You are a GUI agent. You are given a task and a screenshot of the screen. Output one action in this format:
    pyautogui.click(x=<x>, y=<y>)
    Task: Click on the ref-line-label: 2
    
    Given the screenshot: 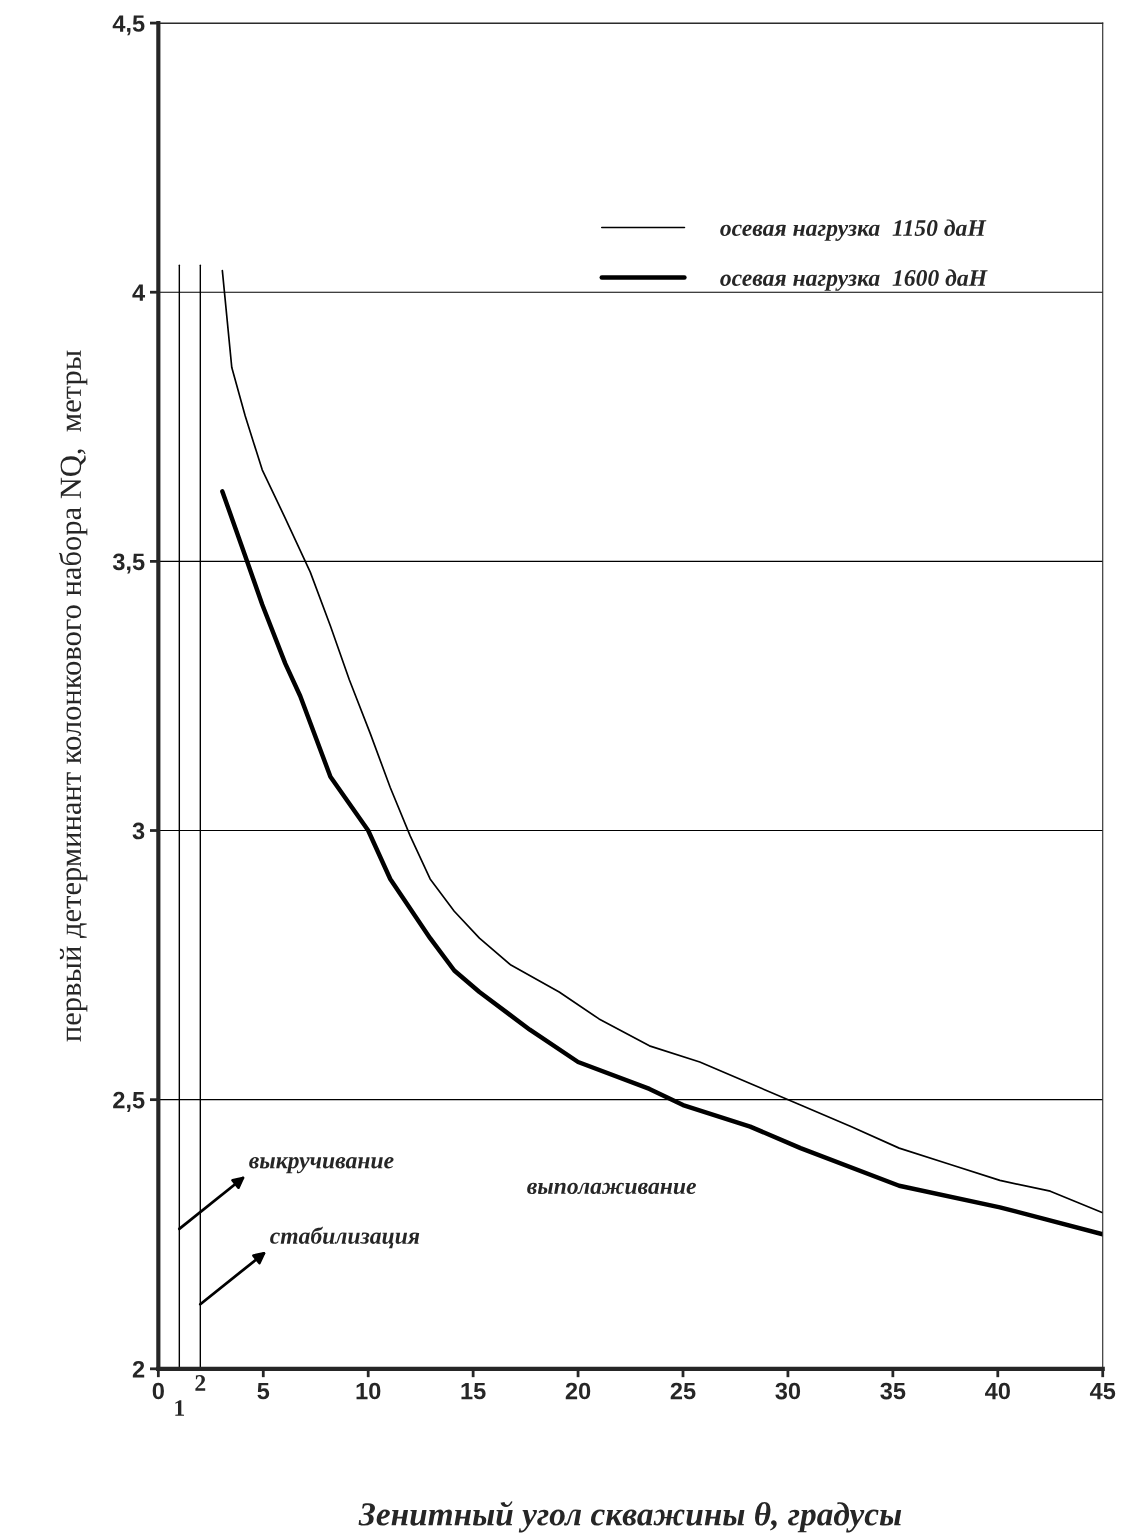 What is the action you would take?
    pyautogui.click(x=200, y=1383)
    